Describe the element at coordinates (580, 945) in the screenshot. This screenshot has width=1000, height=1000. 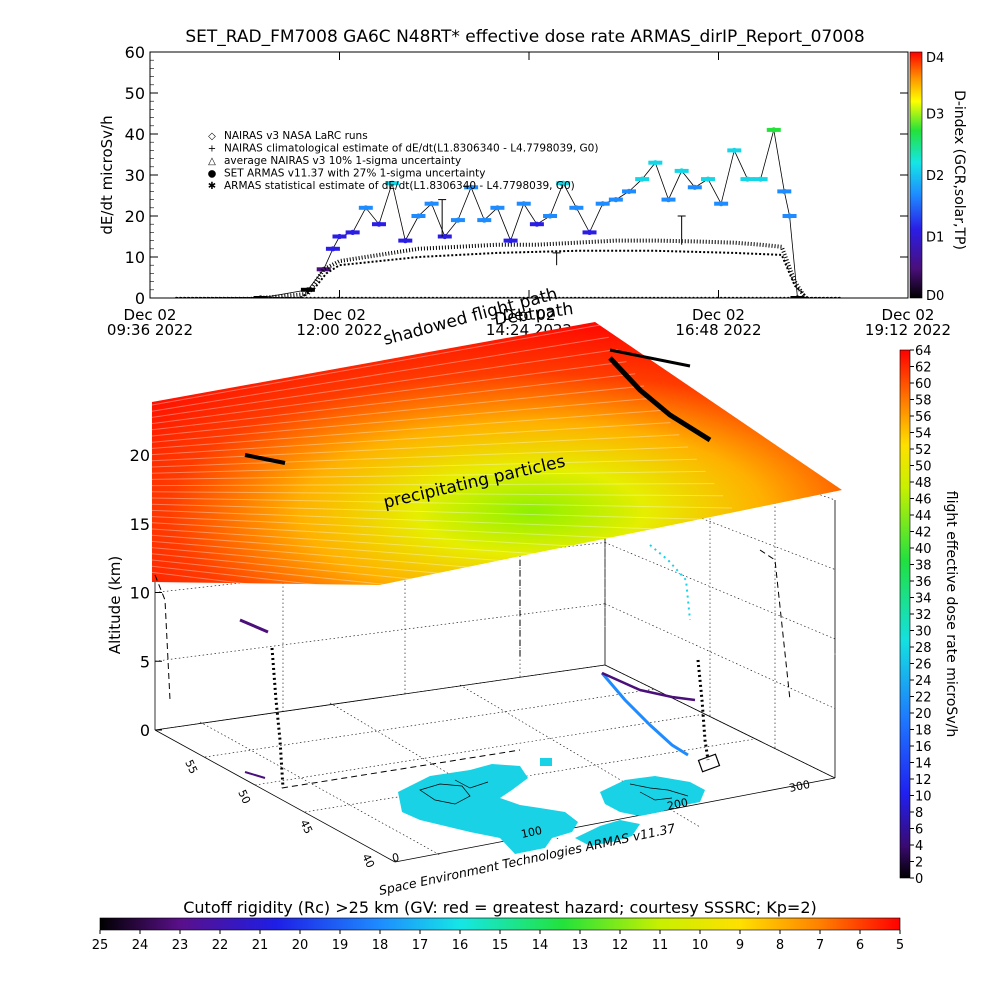
I see `rc-tick-label: 13` at that location.